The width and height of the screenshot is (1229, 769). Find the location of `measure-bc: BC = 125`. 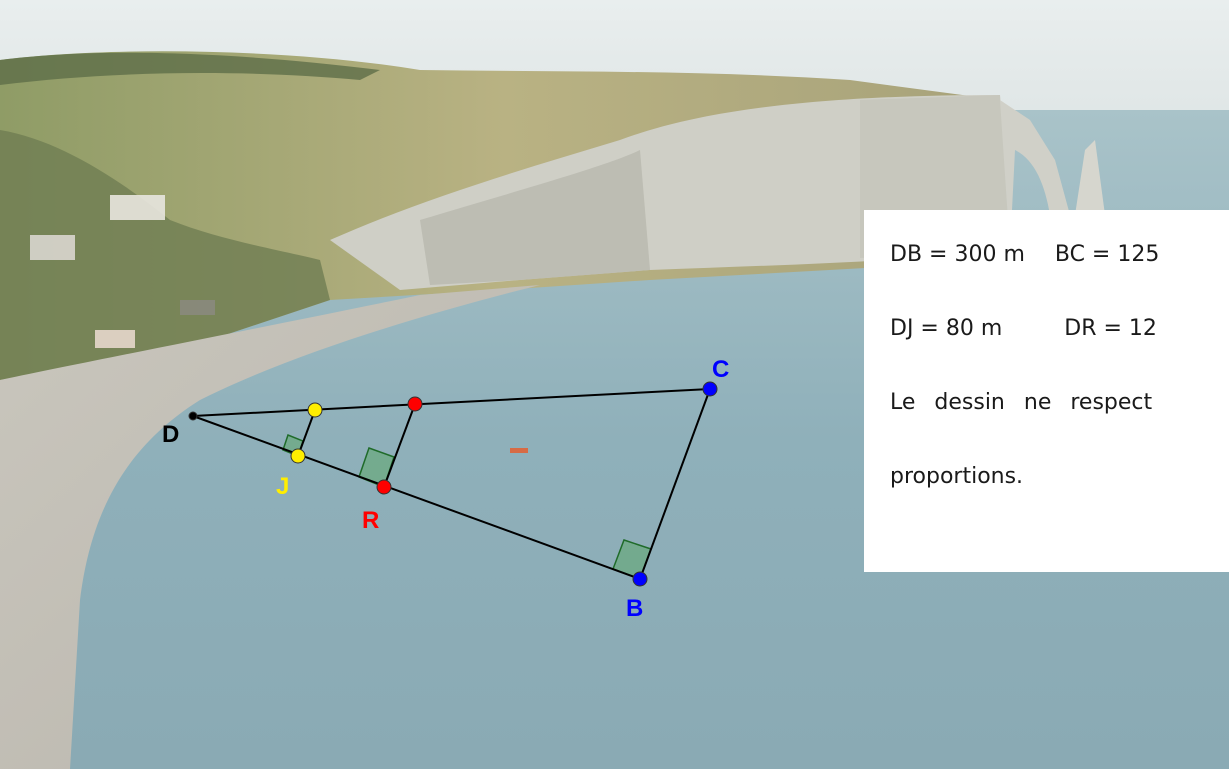

measure-bc: BC = 125 is located at coordinates (1107, 254).